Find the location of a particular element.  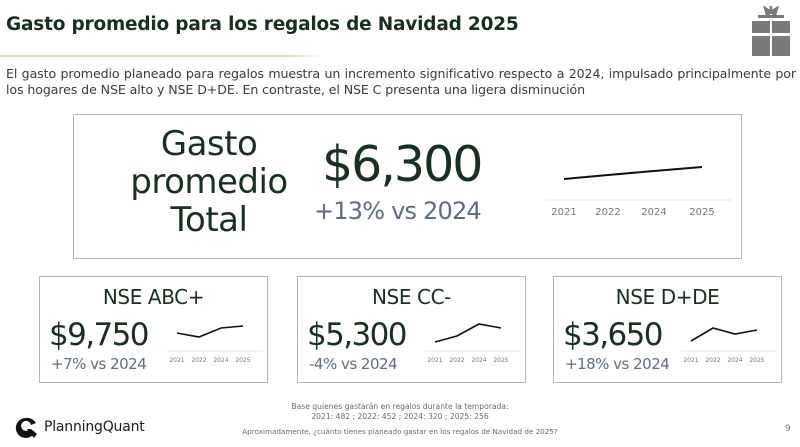

segment-delta: -4% vs 2024 is located at coordinates (353, 364).